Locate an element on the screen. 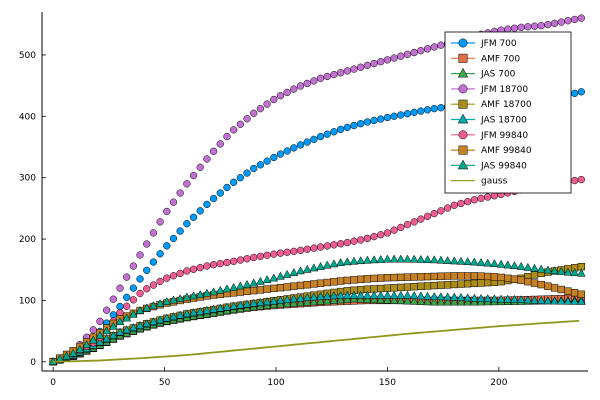  legend-marker is located at coordinates (463, 164).